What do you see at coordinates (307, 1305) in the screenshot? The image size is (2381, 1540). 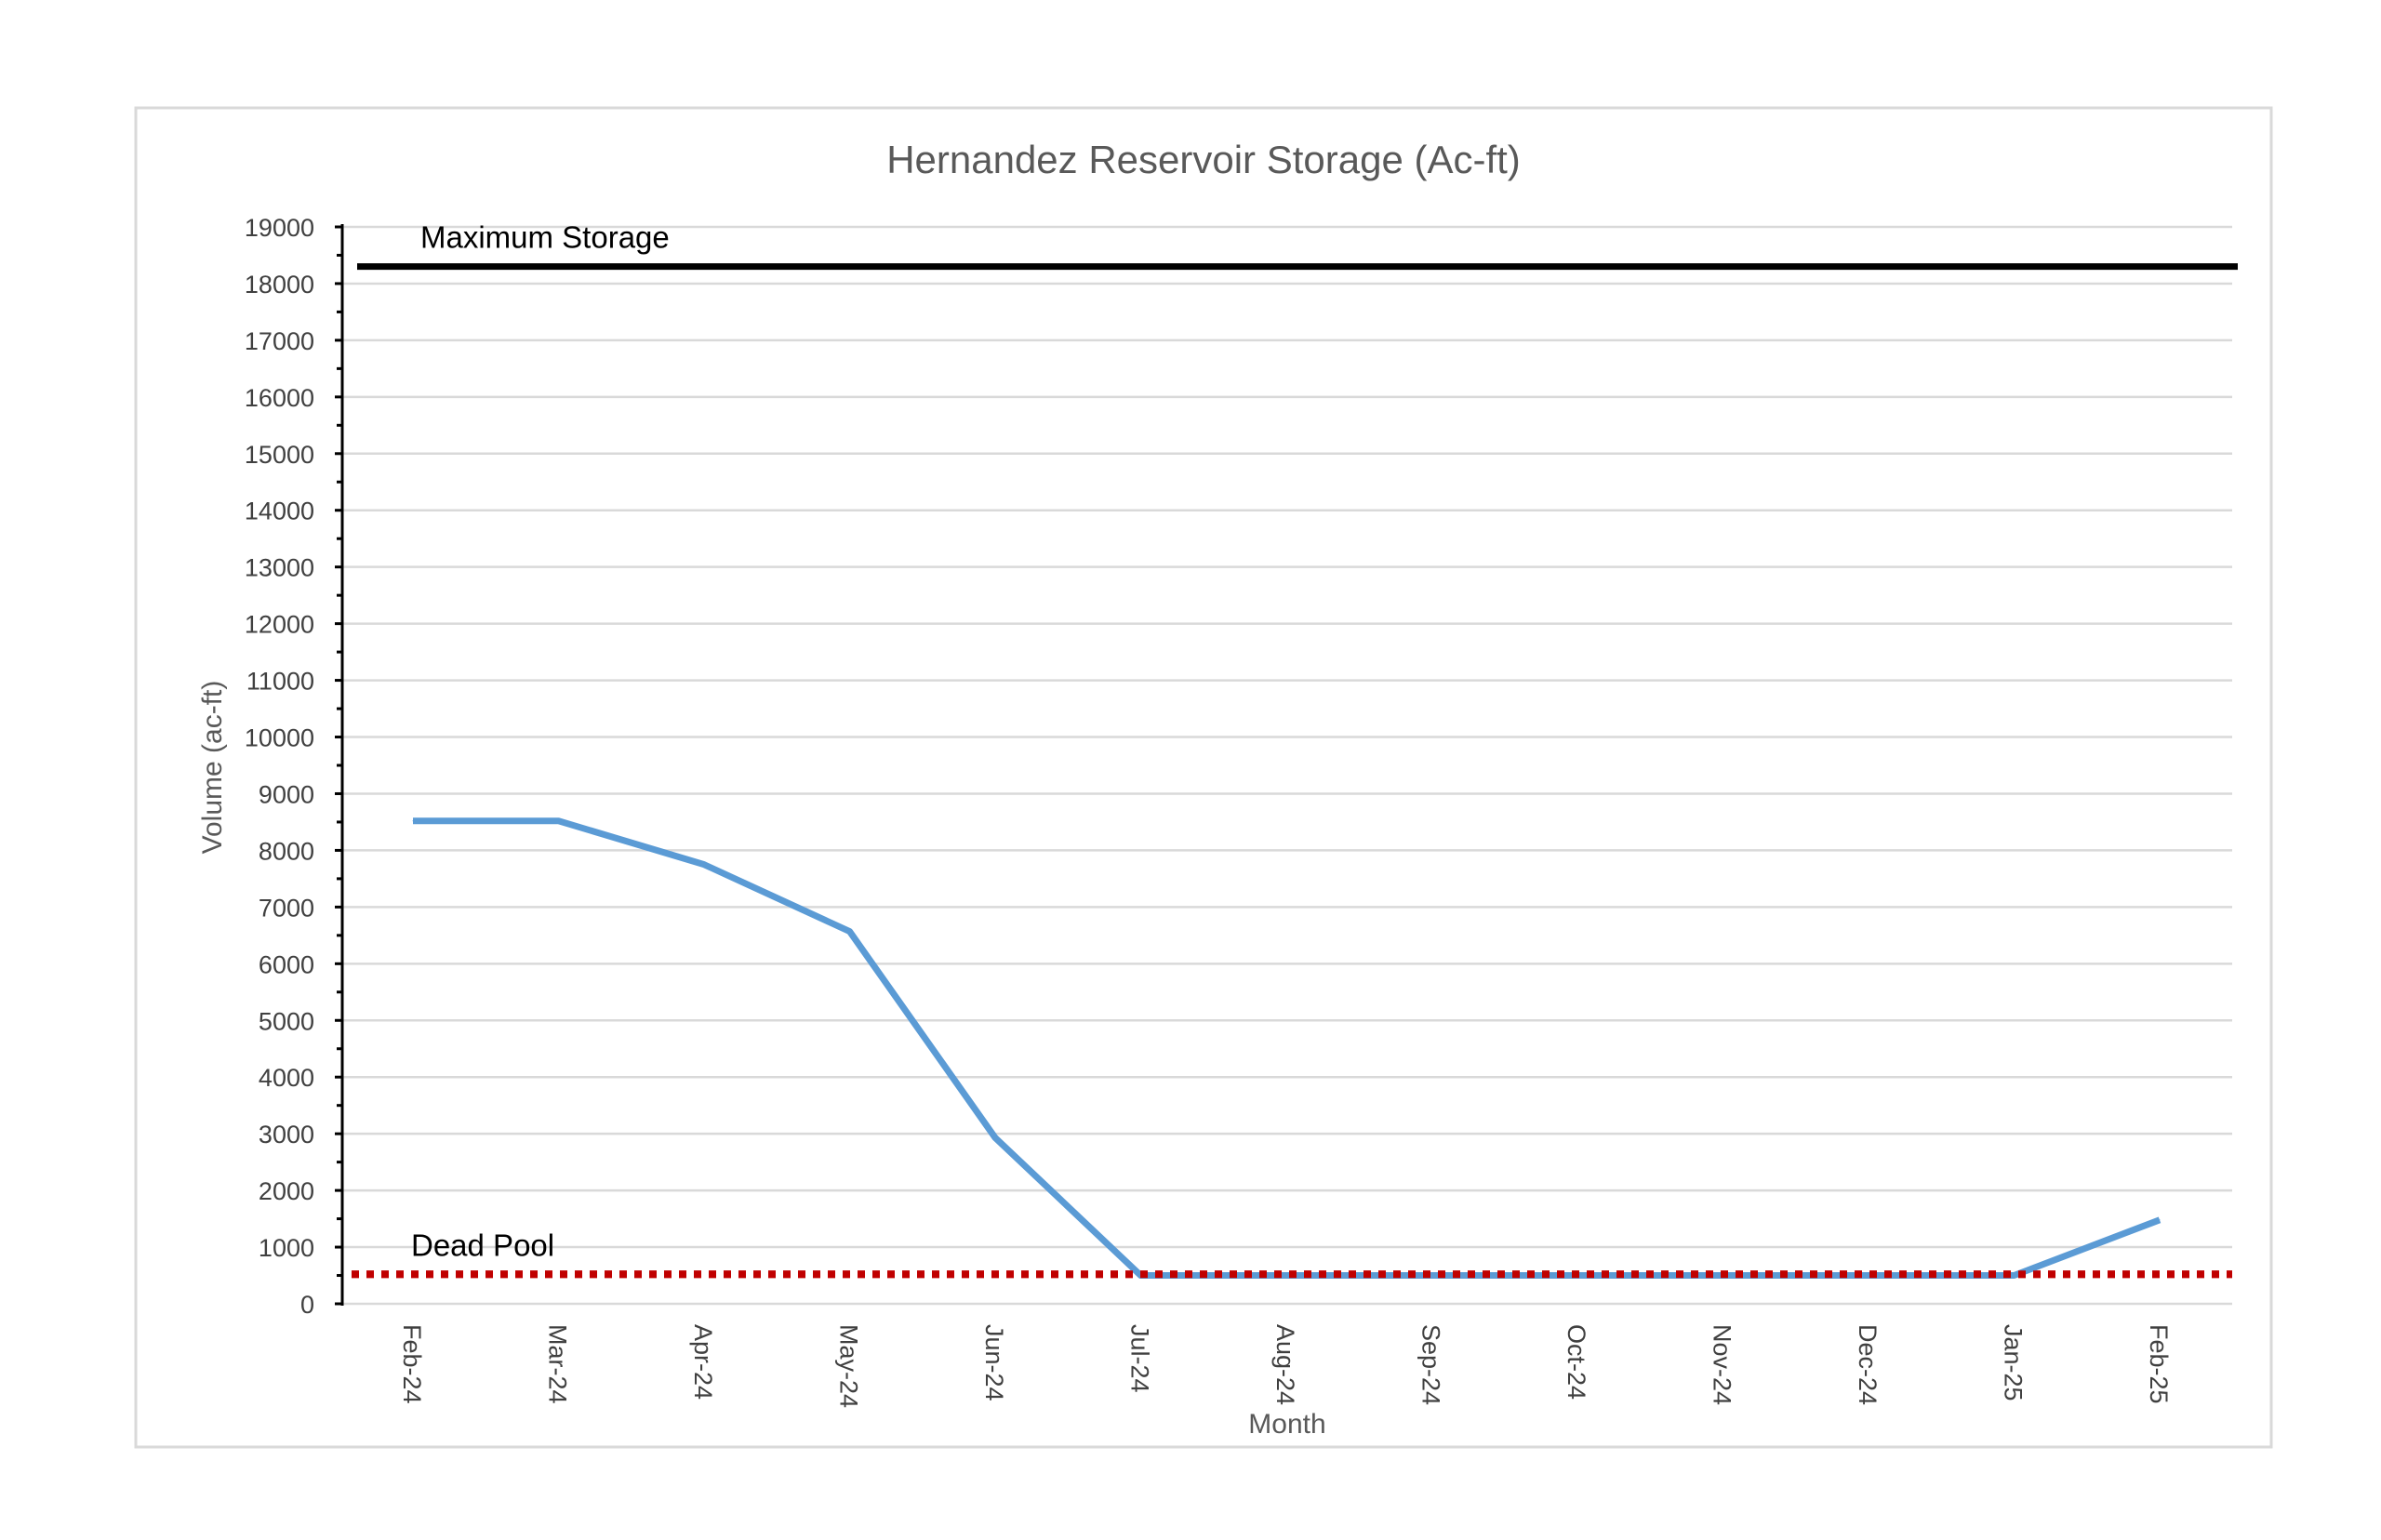 I see `y-tick-label: 0` at bounding box center [307, 1305].